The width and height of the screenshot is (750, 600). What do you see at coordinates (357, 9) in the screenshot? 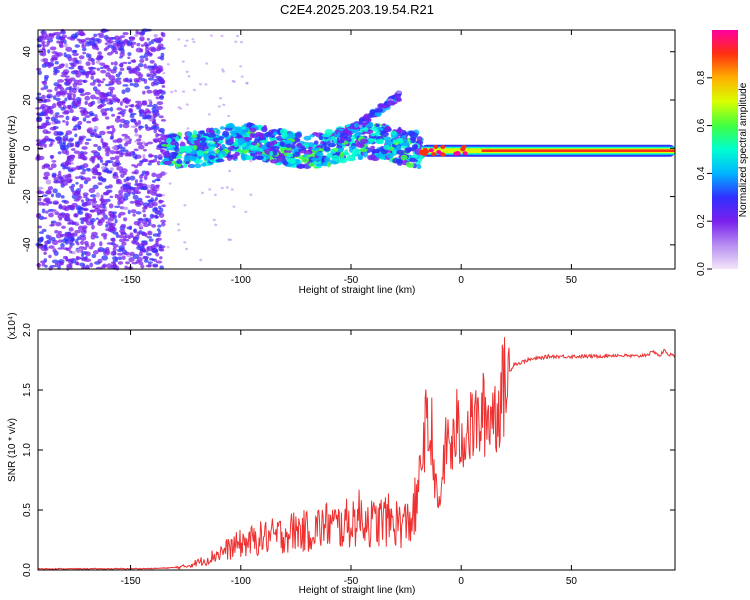
I see `figure-title: C2E4.2025.203.19.54.R21` at bounding box center [357, 9].